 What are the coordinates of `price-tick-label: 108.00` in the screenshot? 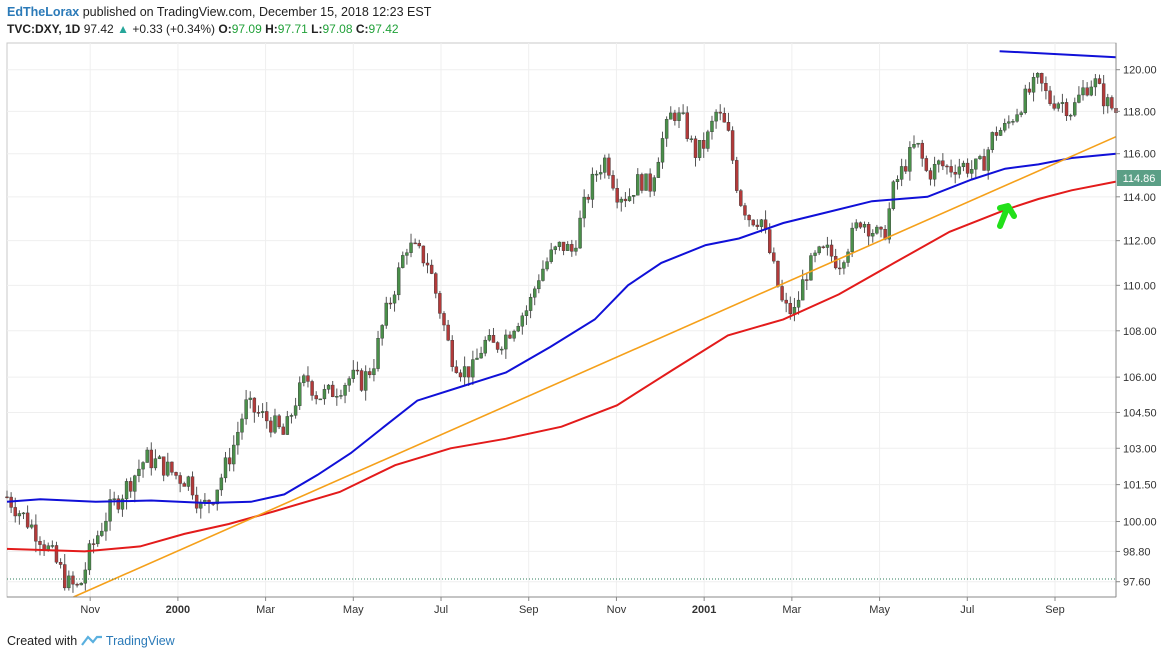 It's located at (1140, 332).